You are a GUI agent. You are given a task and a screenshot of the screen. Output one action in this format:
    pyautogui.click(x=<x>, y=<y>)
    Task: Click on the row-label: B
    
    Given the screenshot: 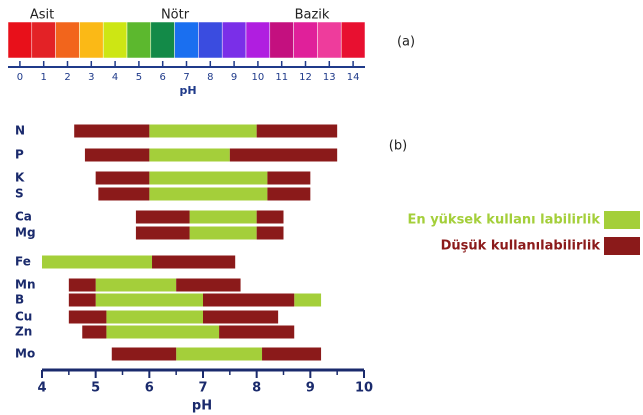 What is the action you would take?
    pyautogui.click(x=19, y=300)
    